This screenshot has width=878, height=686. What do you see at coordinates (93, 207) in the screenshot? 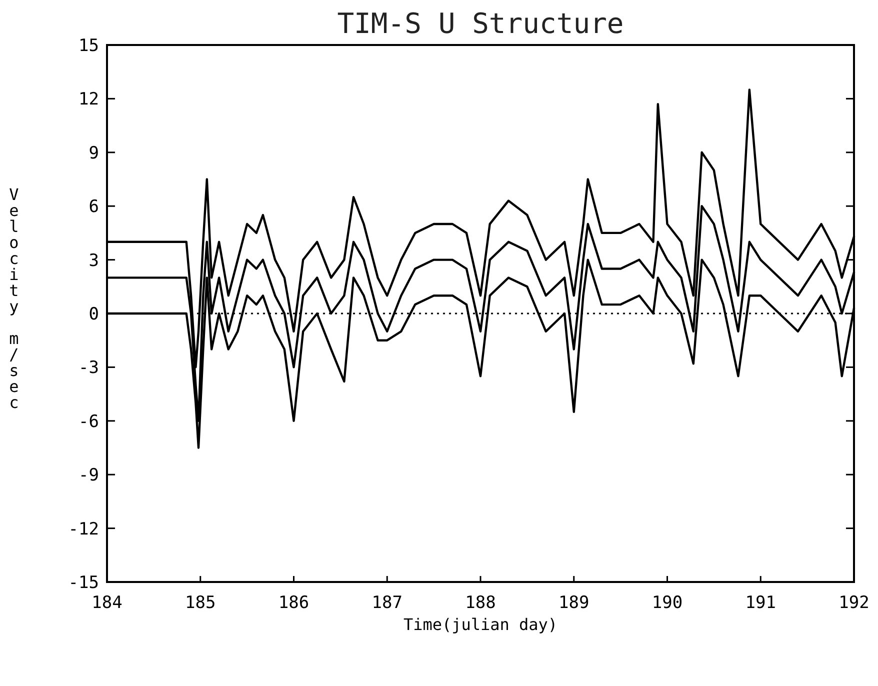
I see `y-tick-label: 6` at bounding box center [93, 207].